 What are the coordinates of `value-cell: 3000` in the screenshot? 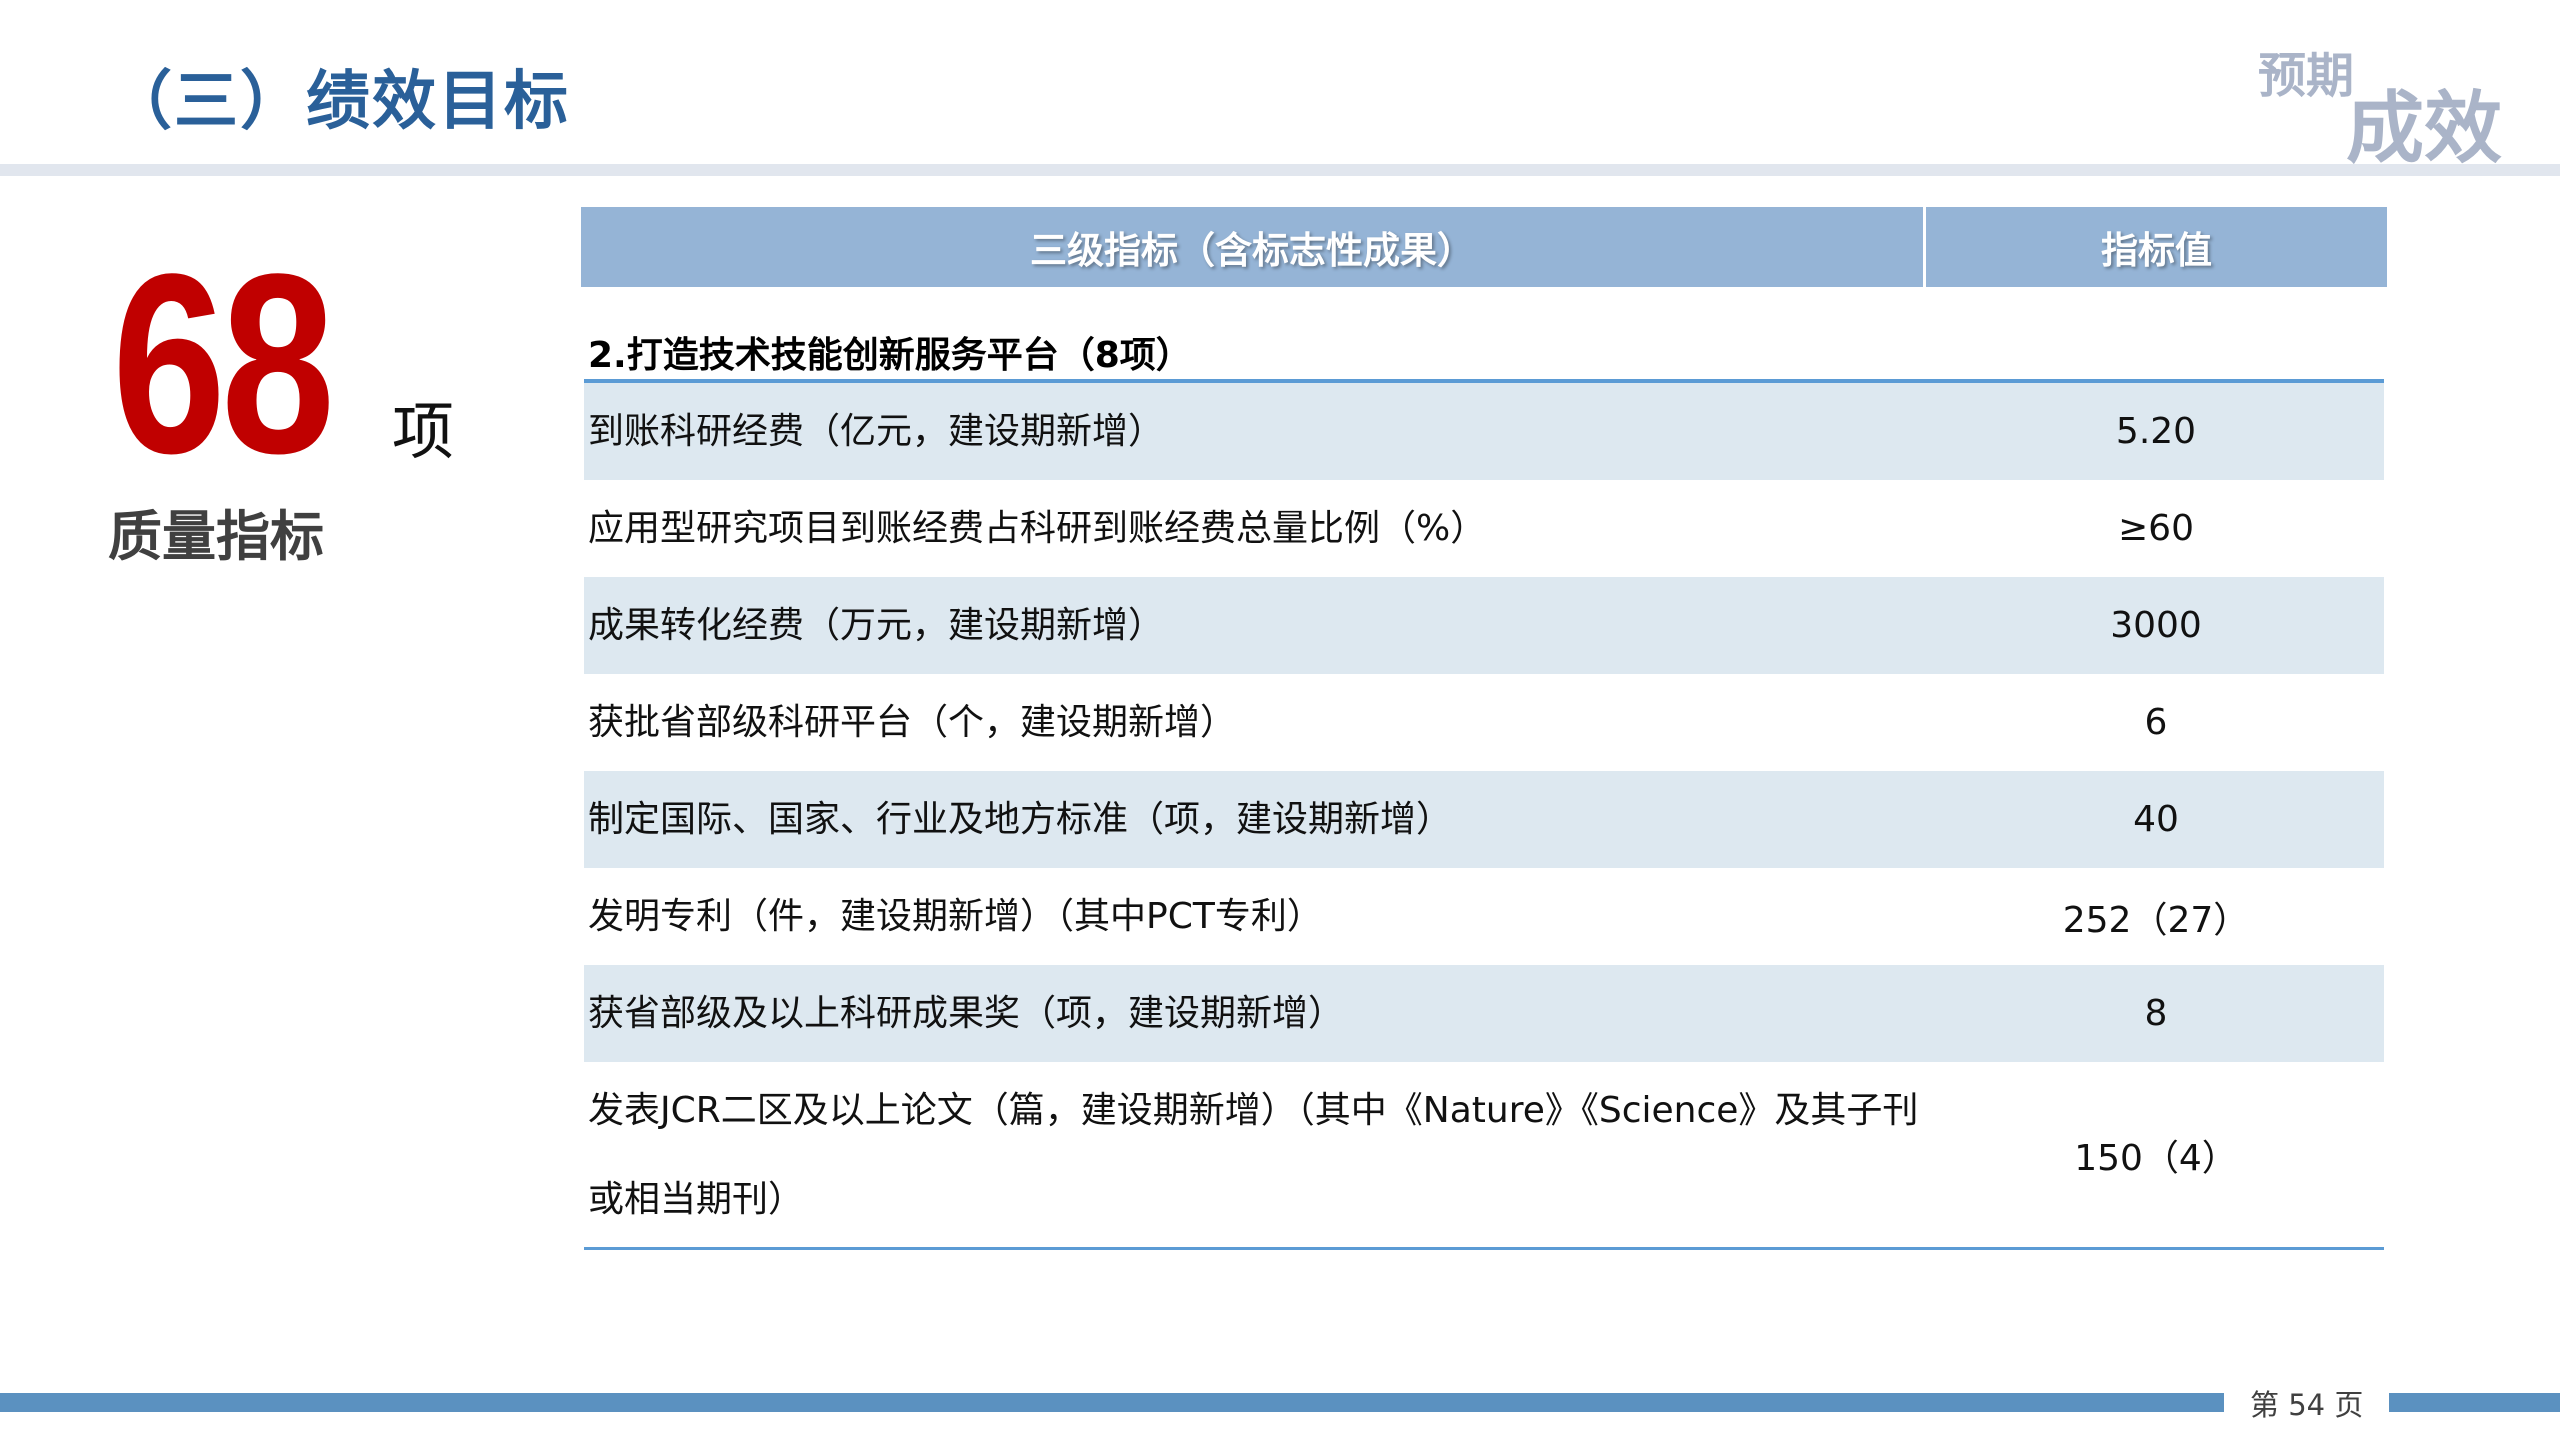 It's located at (2156, 625).